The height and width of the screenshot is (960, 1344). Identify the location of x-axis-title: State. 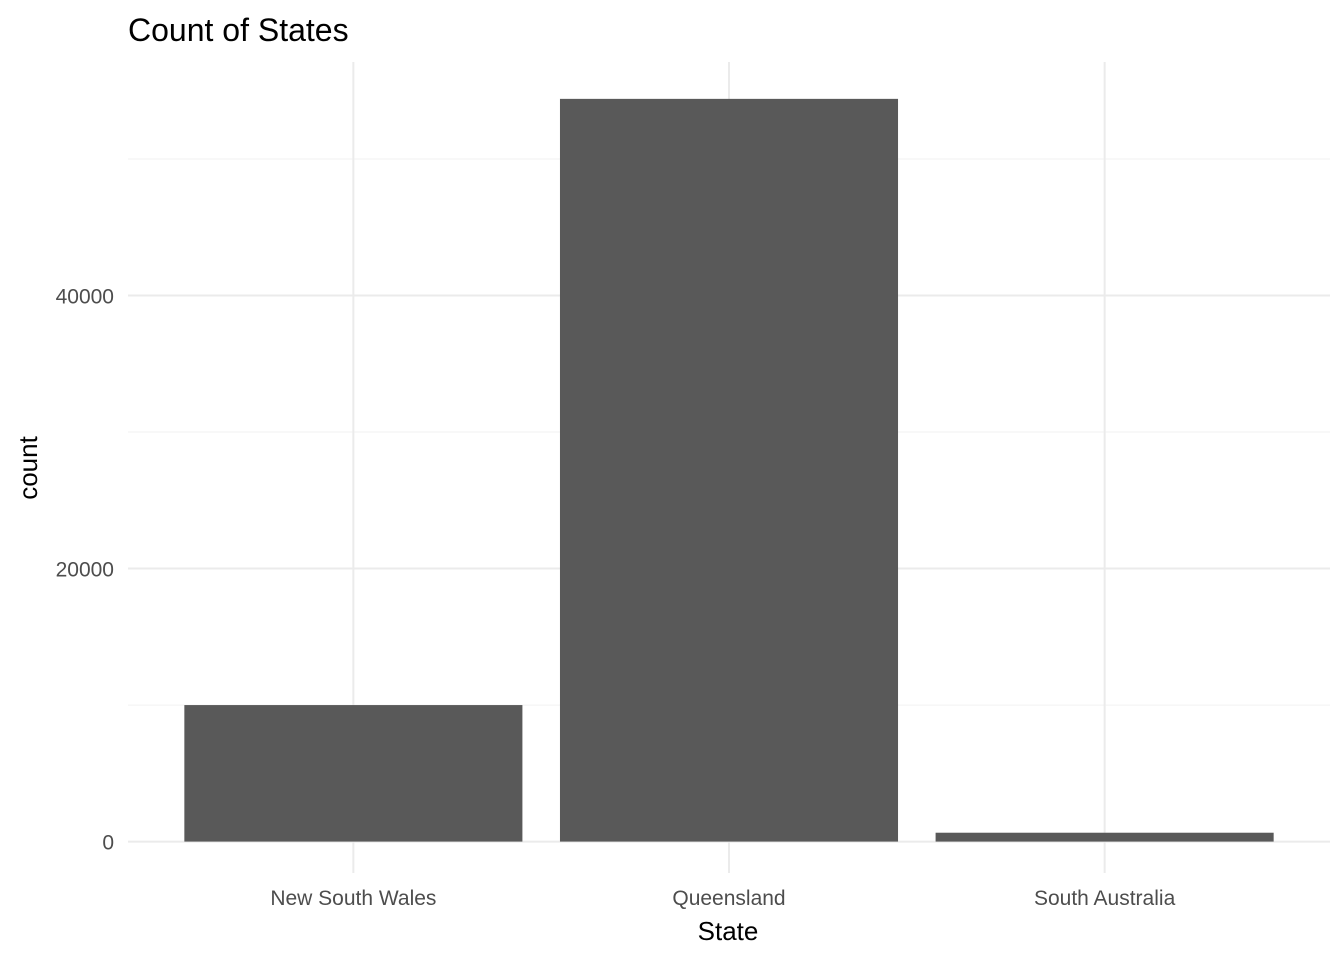
(728, 931).